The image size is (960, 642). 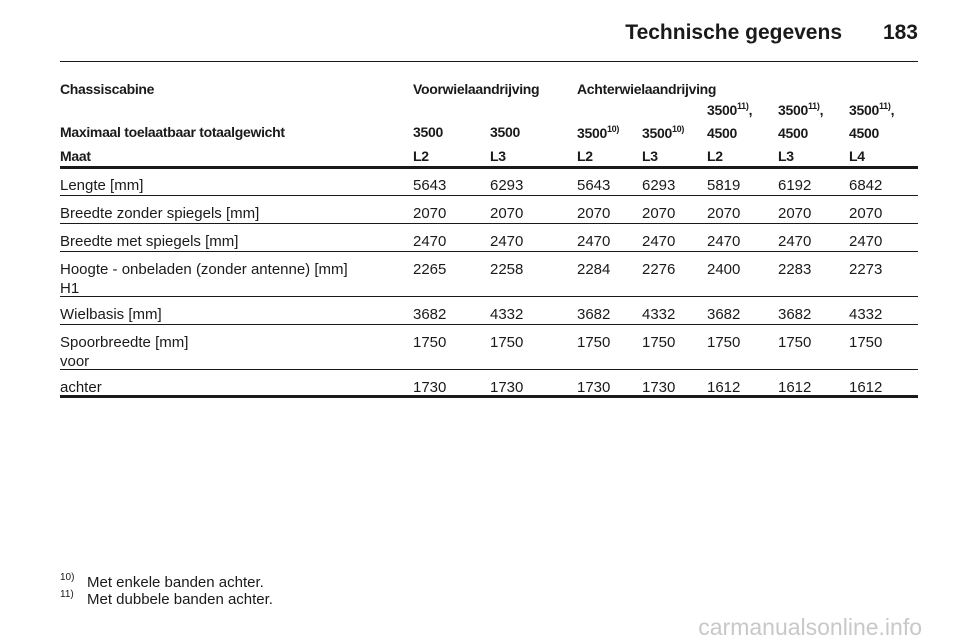 What do you see at coordinates (594, 185) in the screenshot?
I see `cell: 5643` at bounding box center [594, 185].